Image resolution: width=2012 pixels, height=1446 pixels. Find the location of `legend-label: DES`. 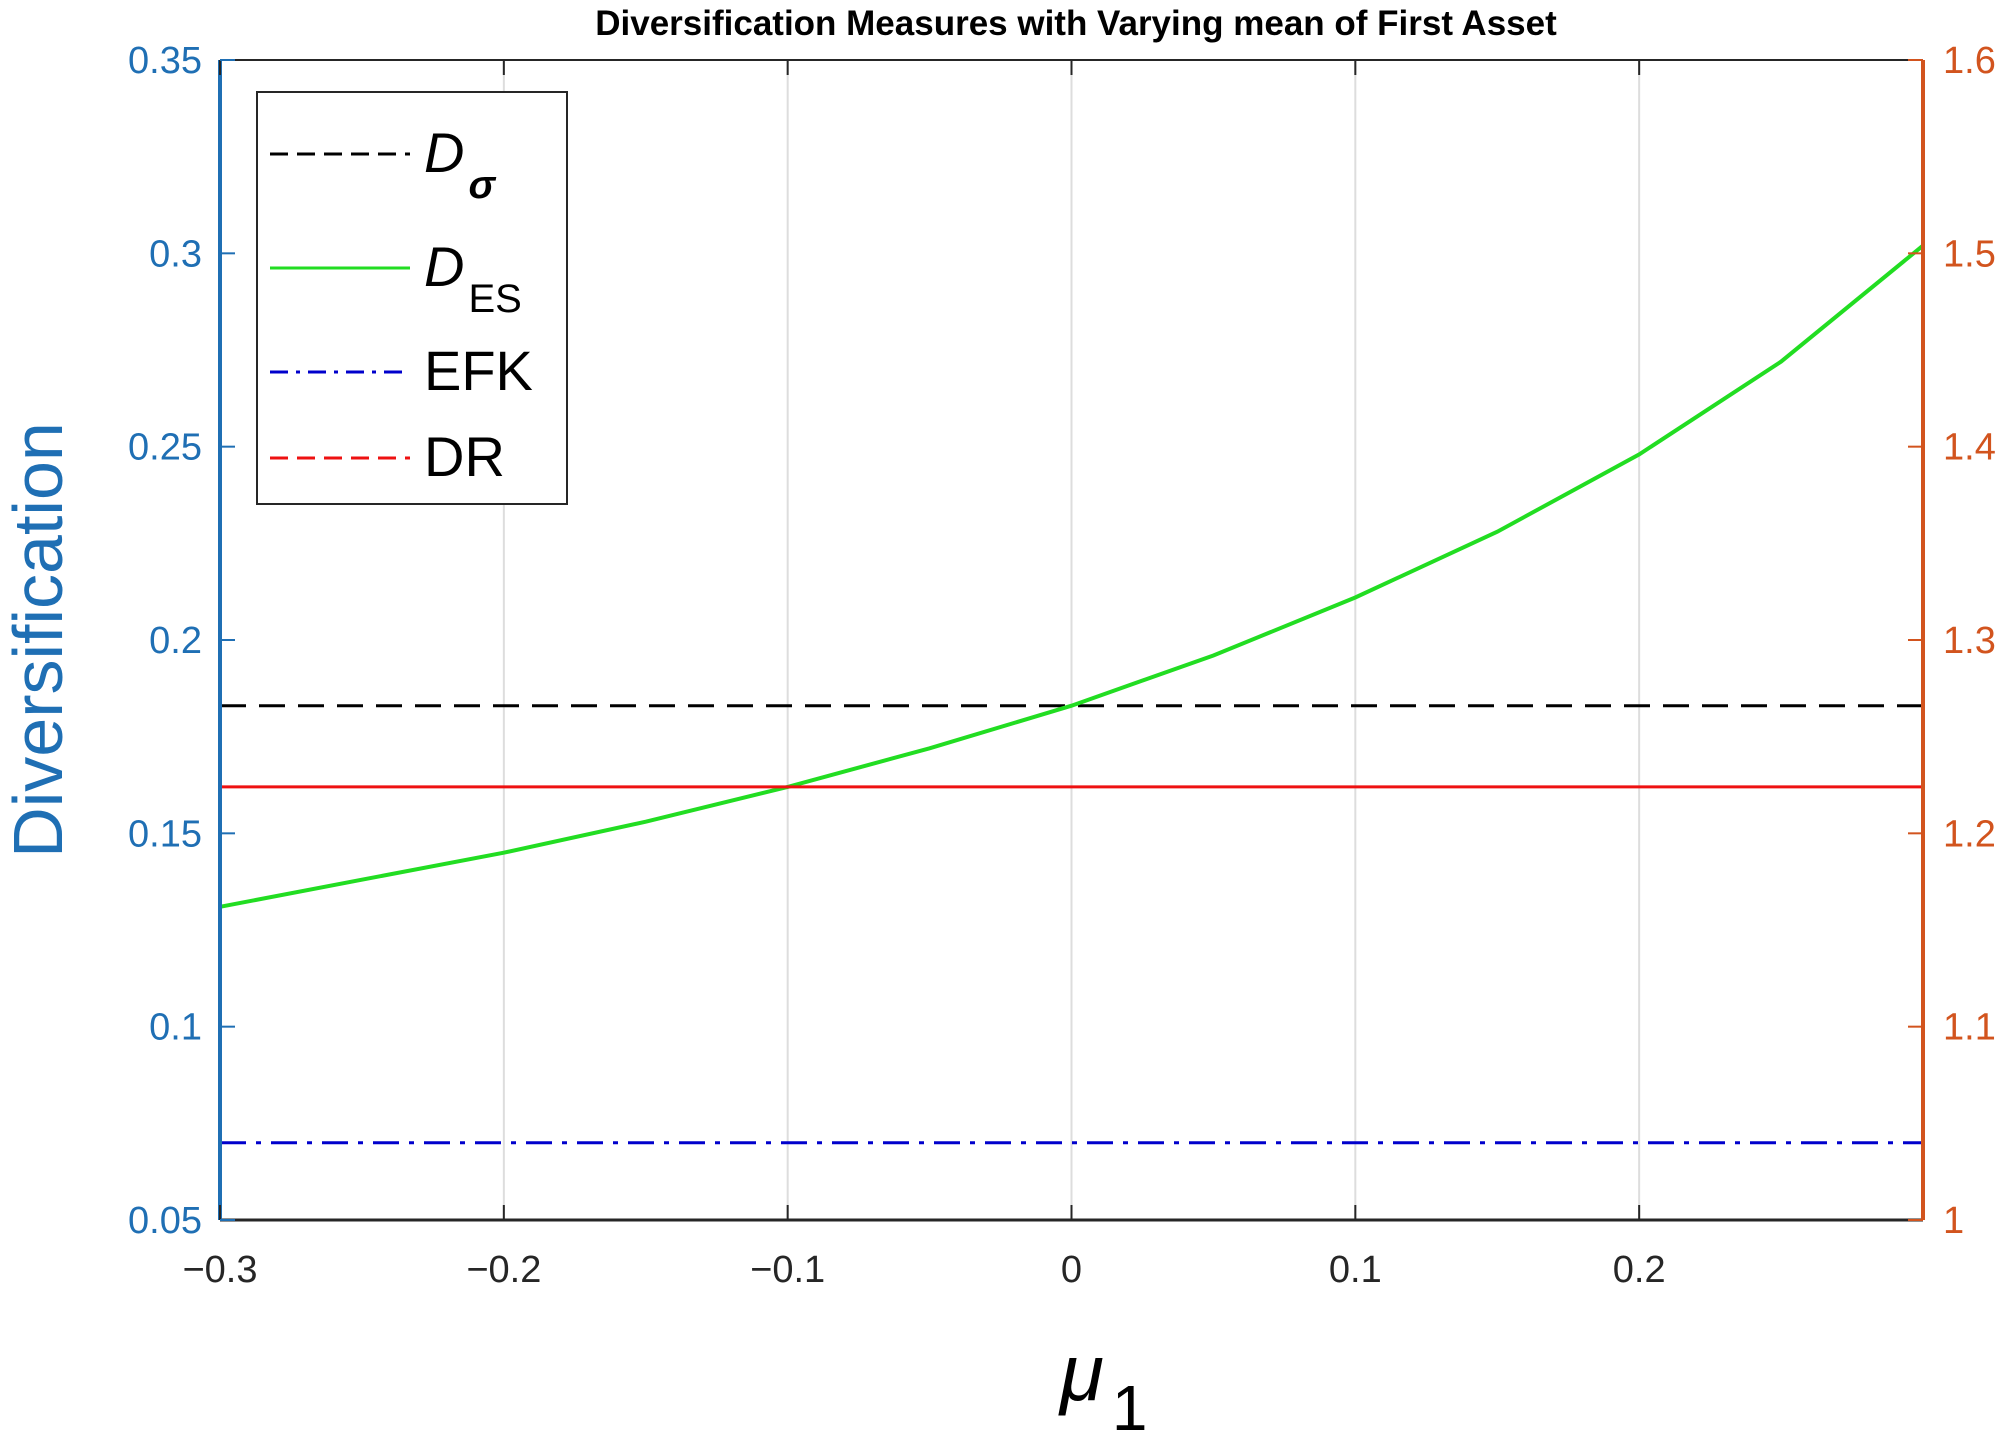

legend-label: DES is located at coordinates (473, 278).